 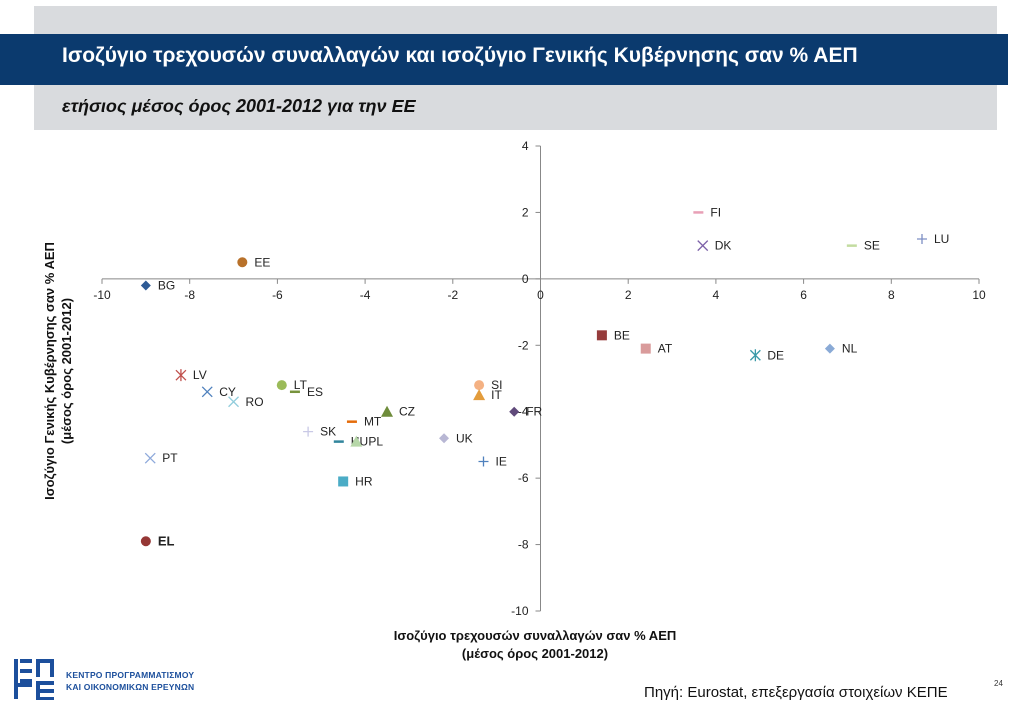 I want to click on y-tick-label: -10, so click(x=520, y=611).